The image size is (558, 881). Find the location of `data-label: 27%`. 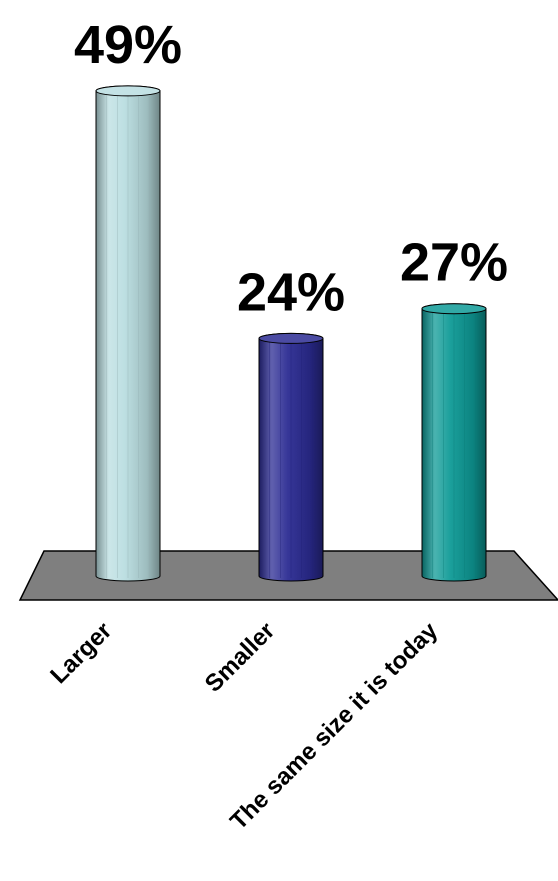

data-label: 27% is located at coordinates (454, 263).